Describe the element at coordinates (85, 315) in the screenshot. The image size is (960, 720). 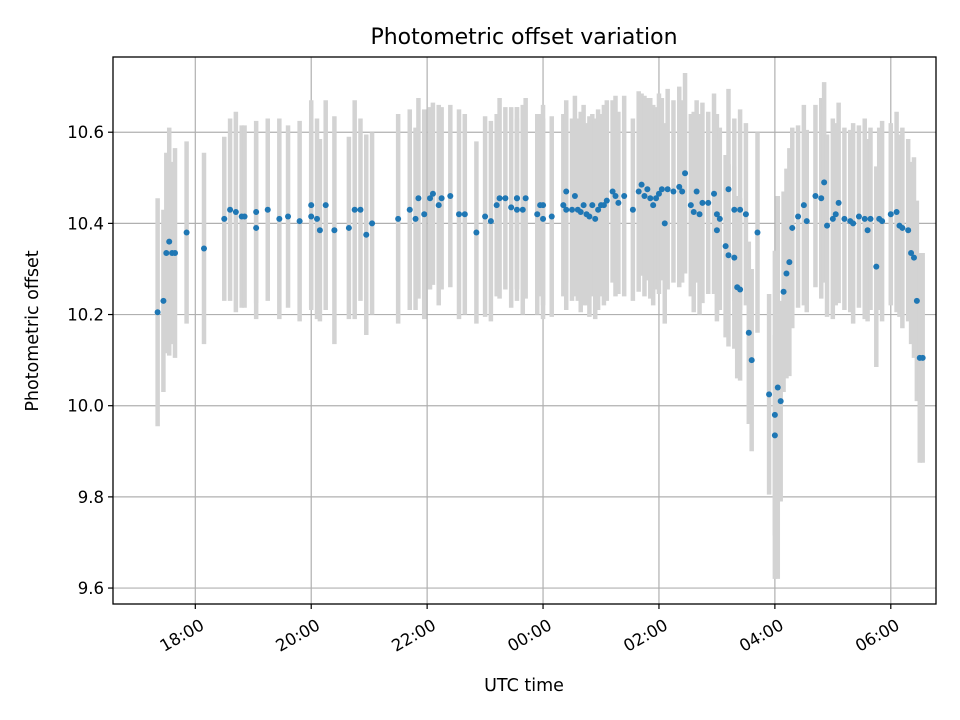
I see `y-tick-label: 10.2` at that location.